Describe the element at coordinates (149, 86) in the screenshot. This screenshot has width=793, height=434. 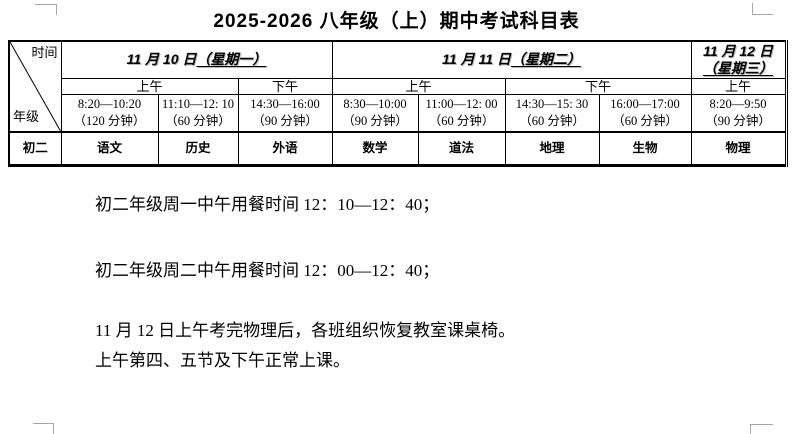
I see `day1-morning-label: 上午` at that location.